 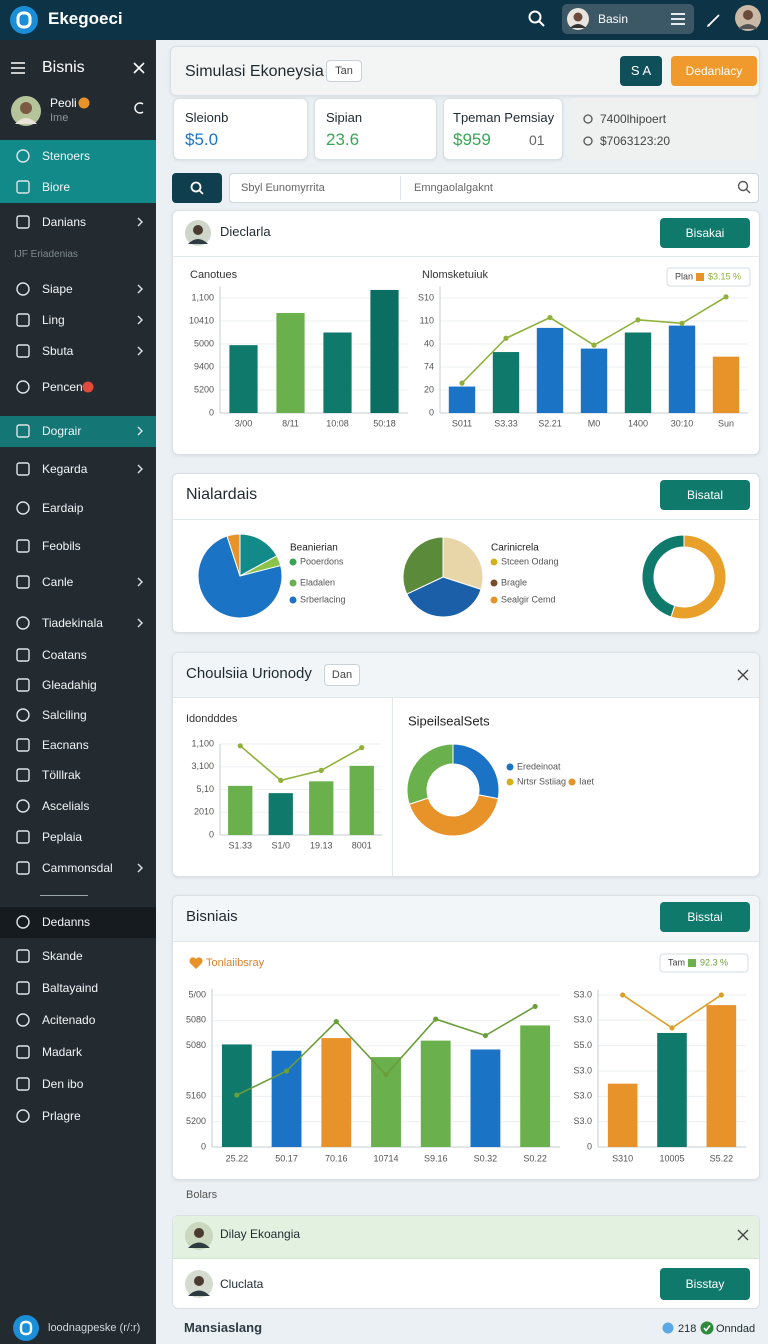 What do you see at coordinates (506, 423) in the screenshot?
I see `x-tick-label: S3.33` at bounding box center [506, 423].